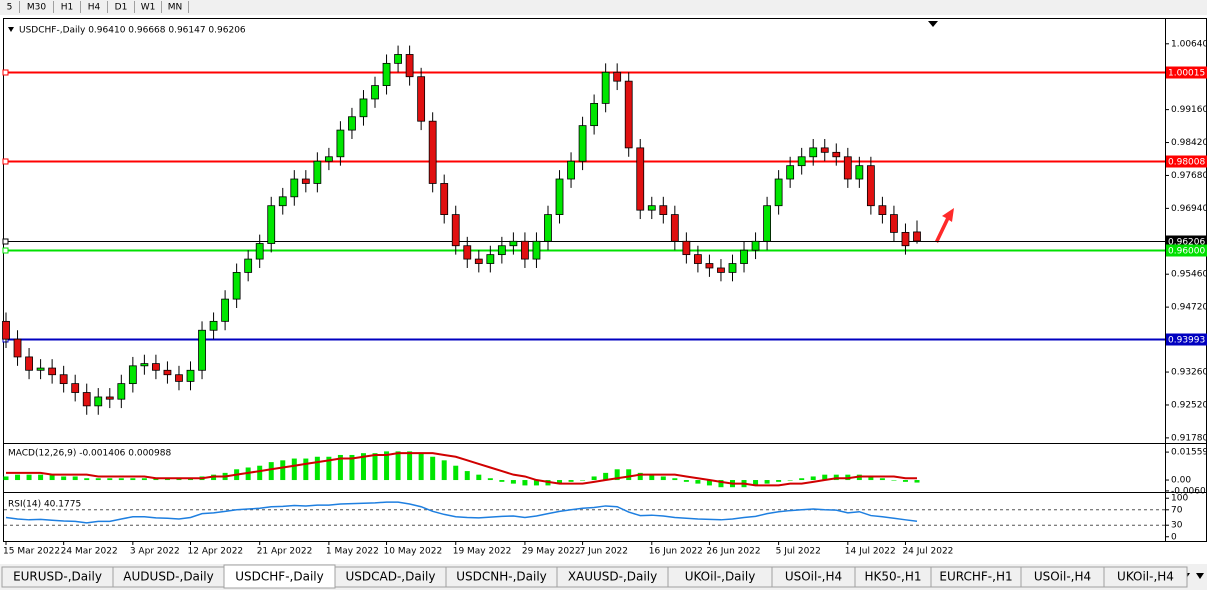 This screenshot has height=590, width=1207. I want to click on y-tick-label: -0.00605, so click(1189, 491).